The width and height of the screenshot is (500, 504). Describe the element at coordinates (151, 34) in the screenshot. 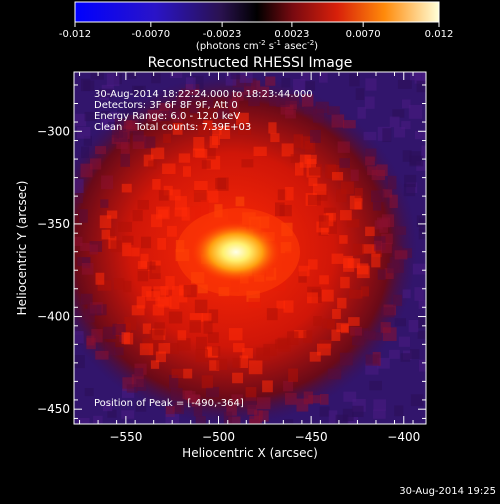

I see `colorbar-tick-label: -0.0070` at that location.